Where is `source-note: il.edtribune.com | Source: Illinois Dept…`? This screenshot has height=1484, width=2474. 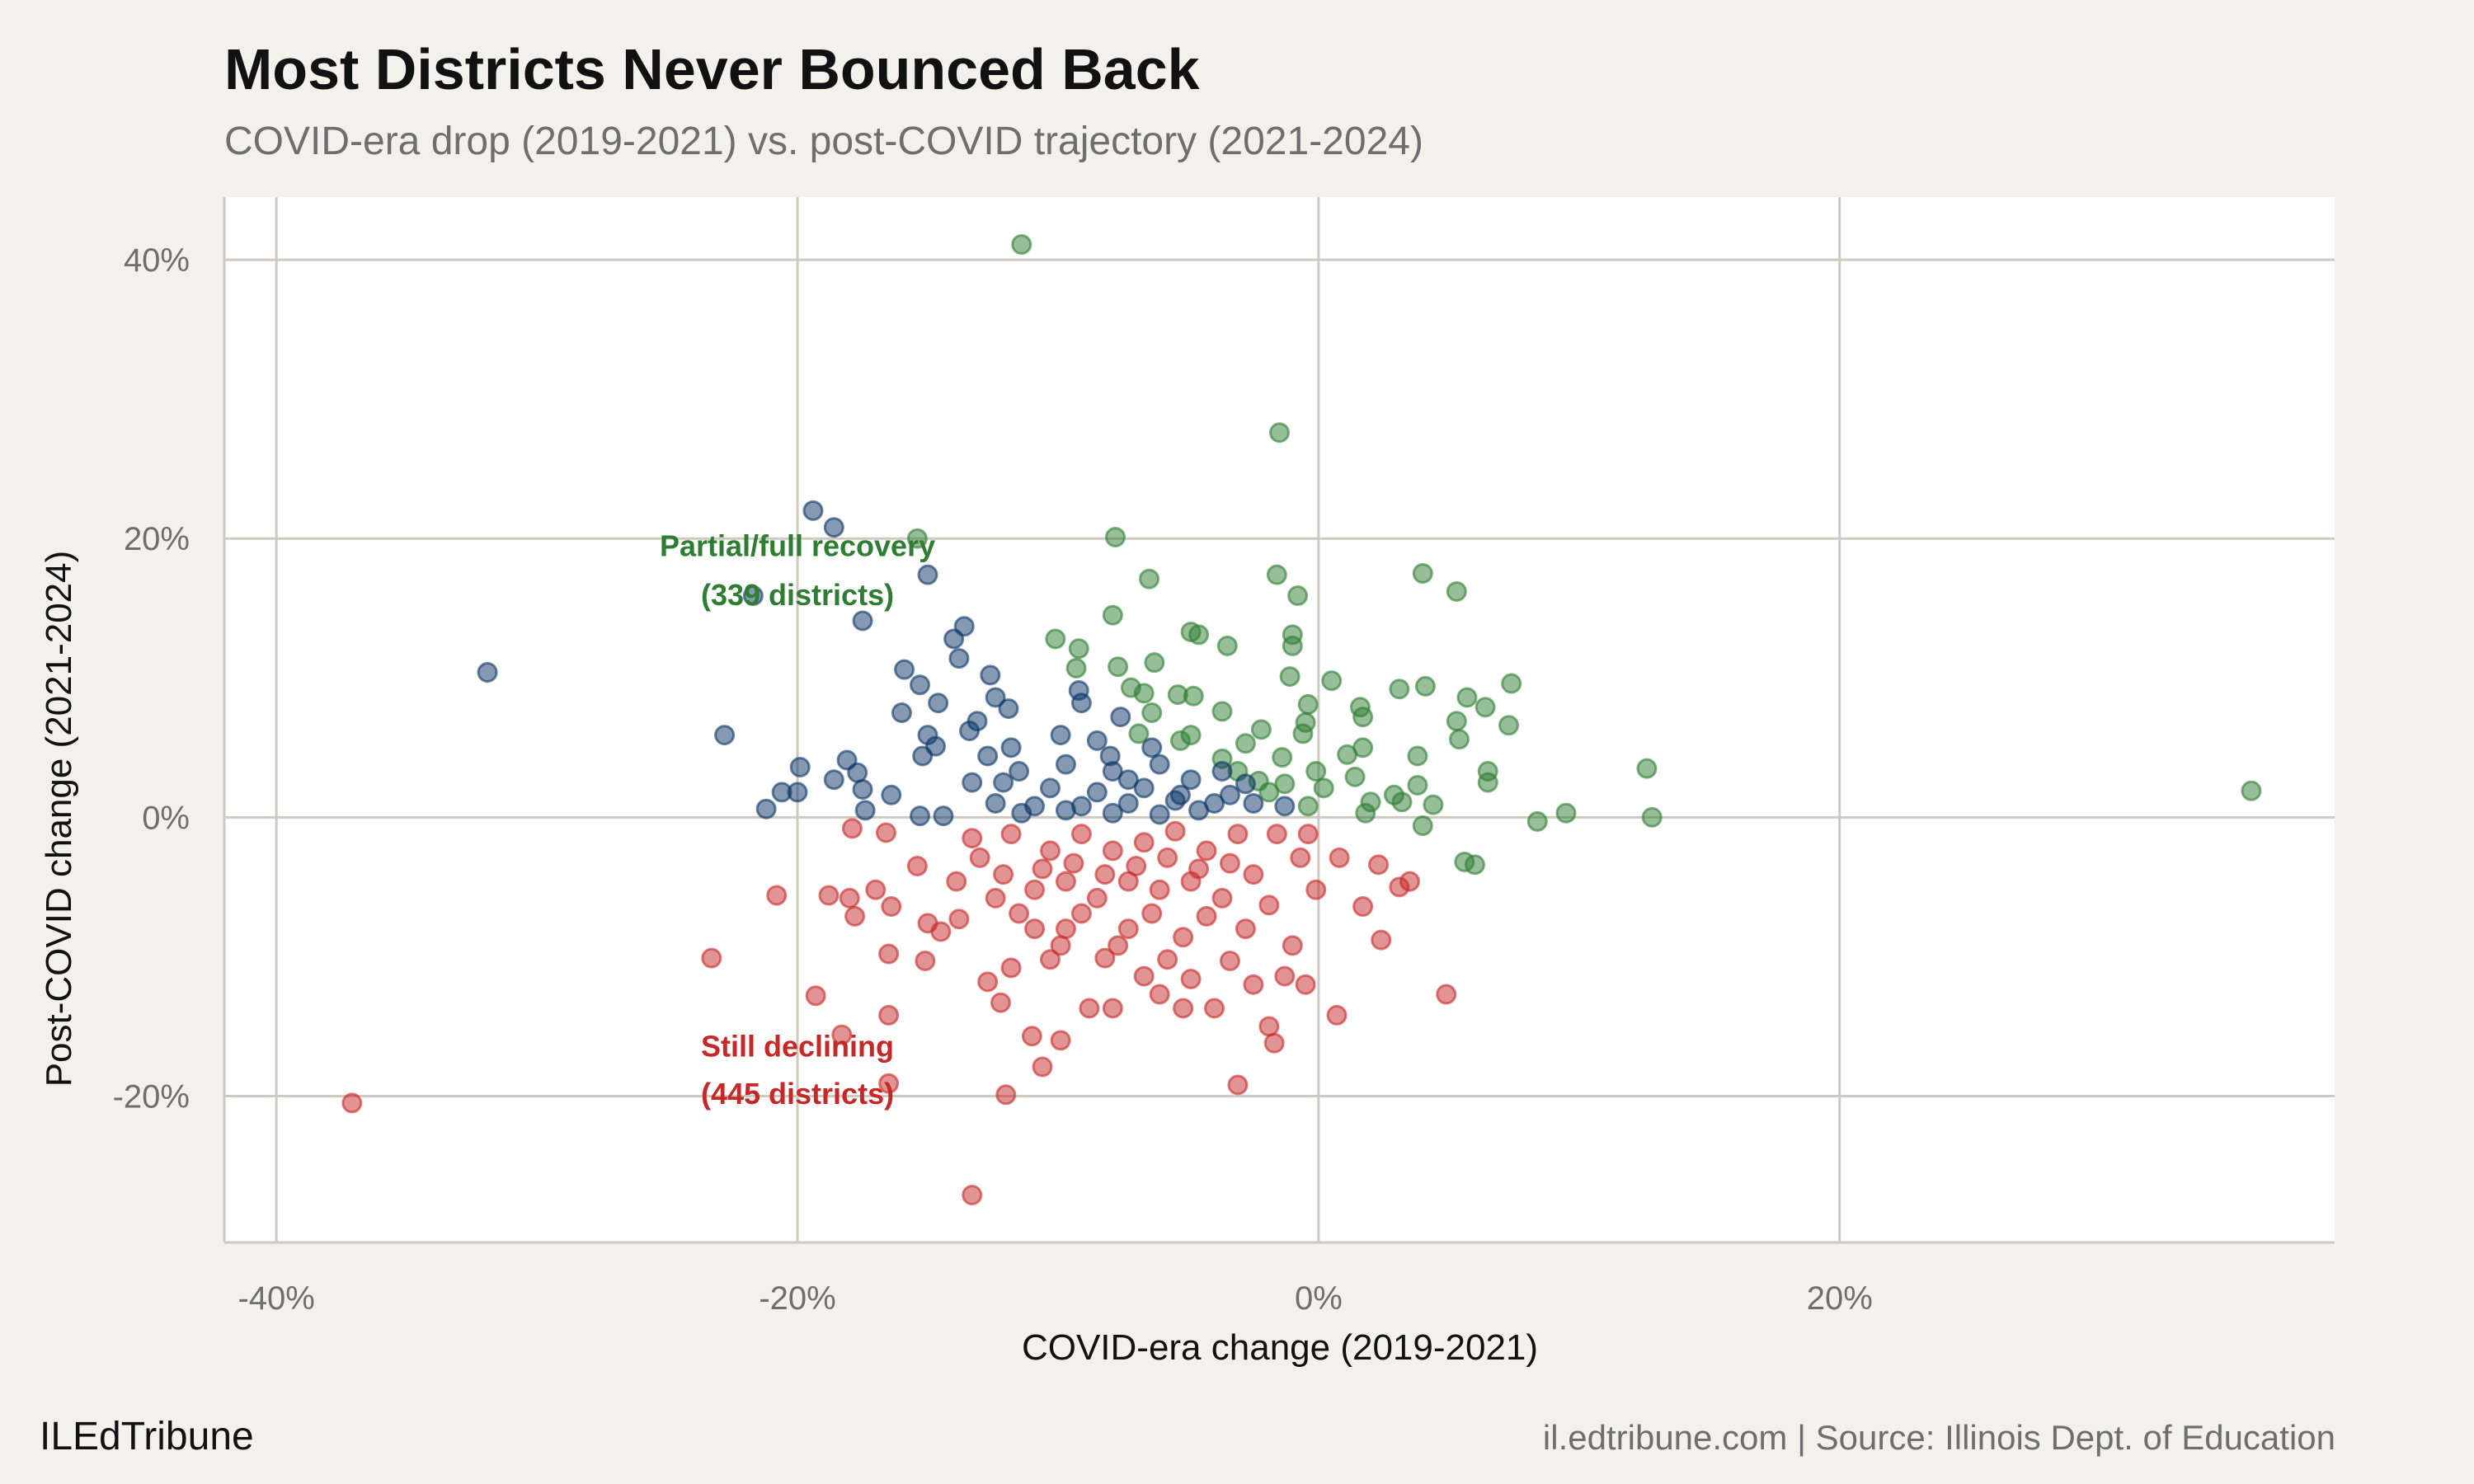
source-note: il.edtribune.com | Source: Illinois Dept… is located at coordinates (1938, 1437).